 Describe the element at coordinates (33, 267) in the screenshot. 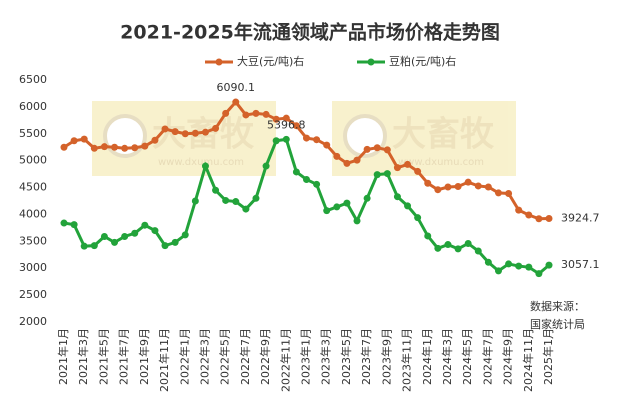

I see `y-tick-label: 3000` at that location.